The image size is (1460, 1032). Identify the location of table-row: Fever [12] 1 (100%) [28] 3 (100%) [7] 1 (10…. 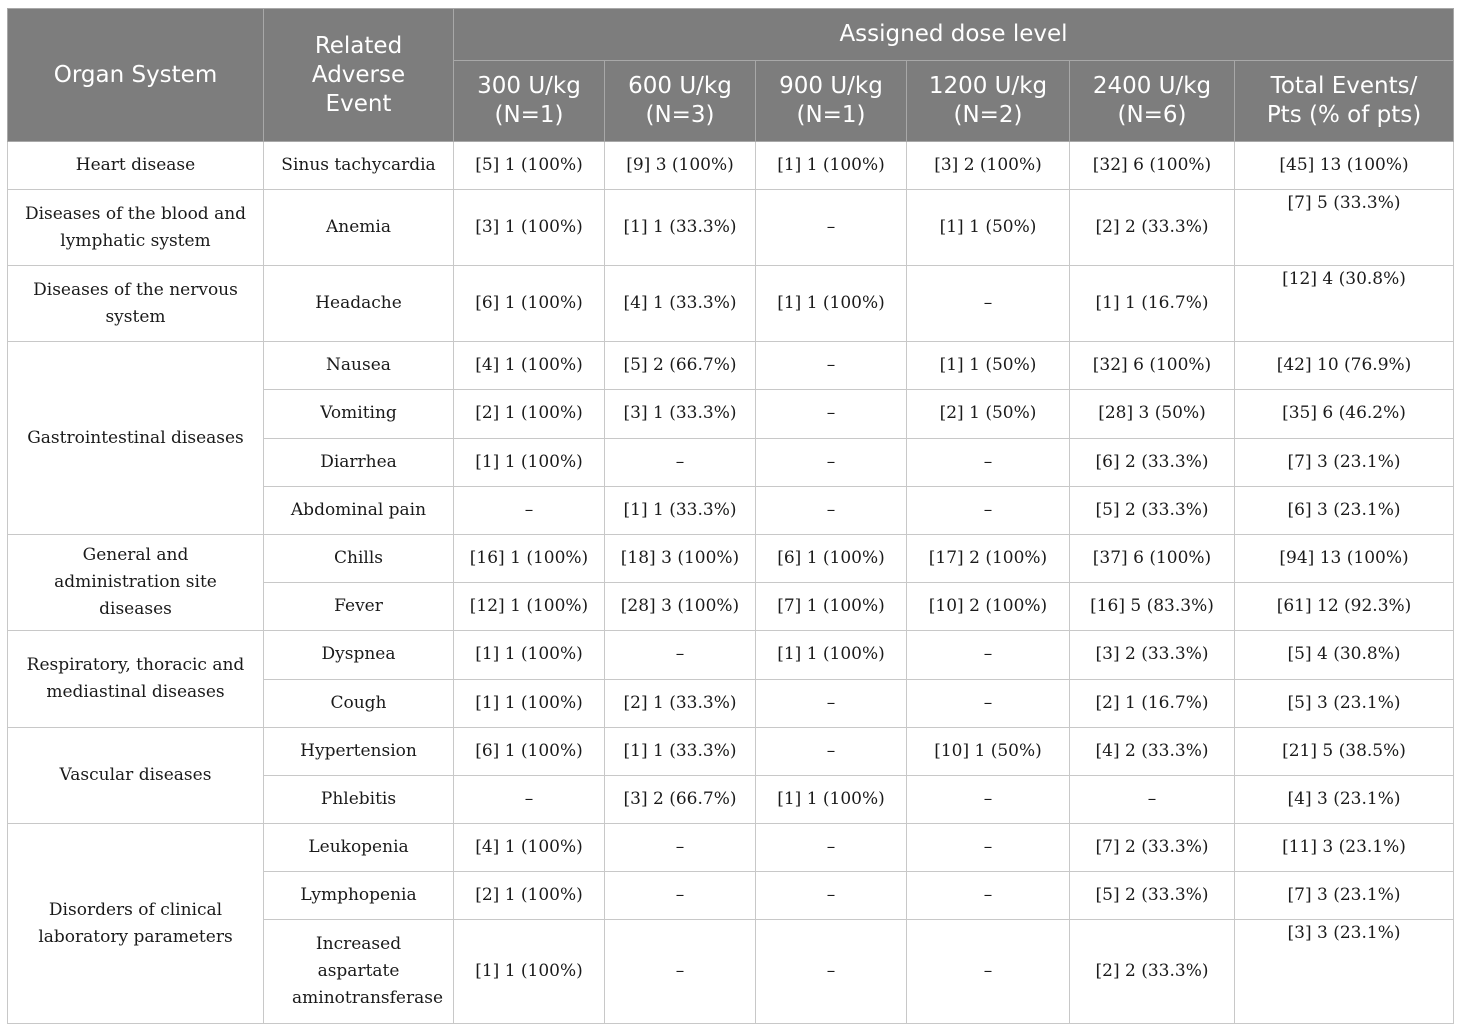
(731, 607).